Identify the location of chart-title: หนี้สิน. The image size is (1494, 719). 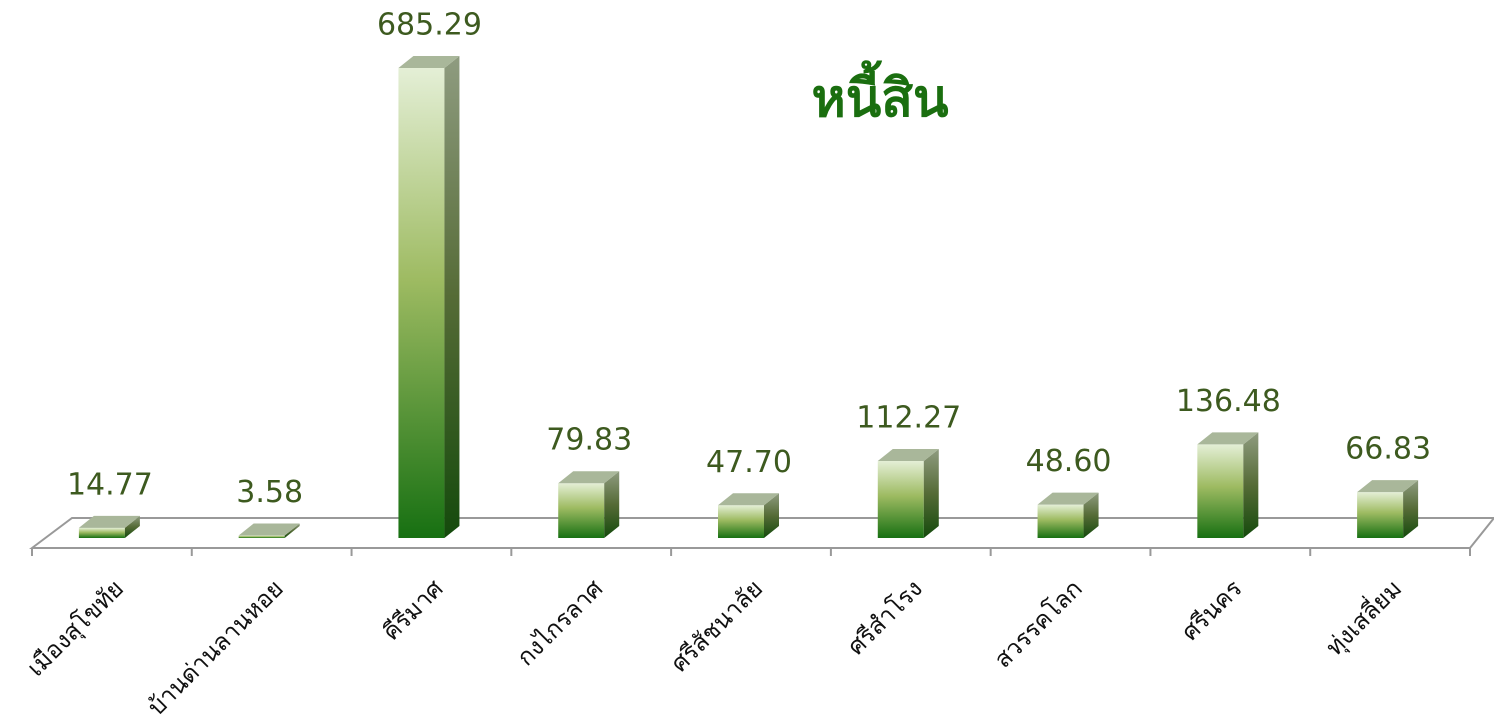
(880, 94).